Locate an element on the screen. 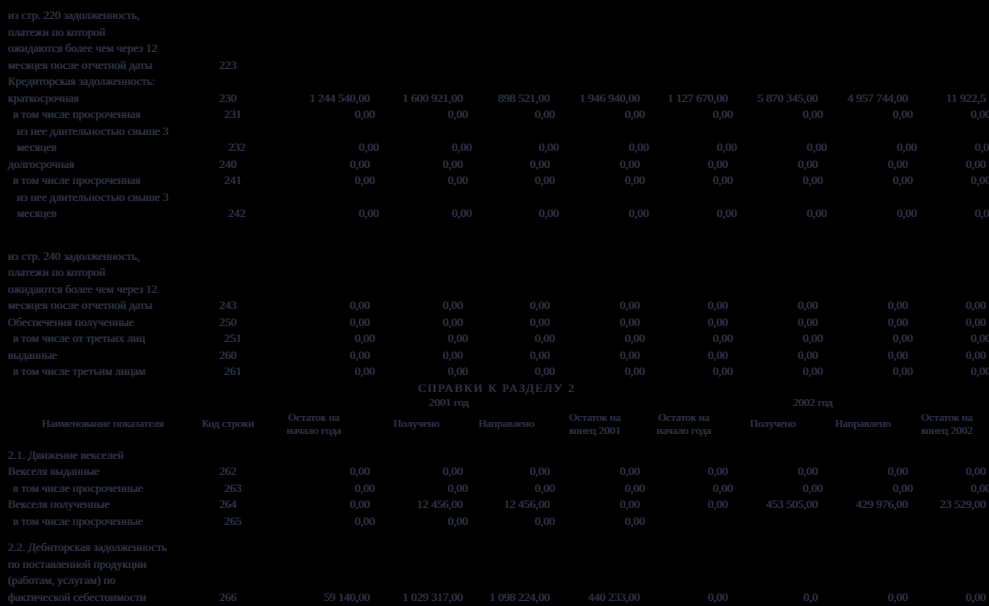  row-code: 264 is located at coordinates (228, 505).